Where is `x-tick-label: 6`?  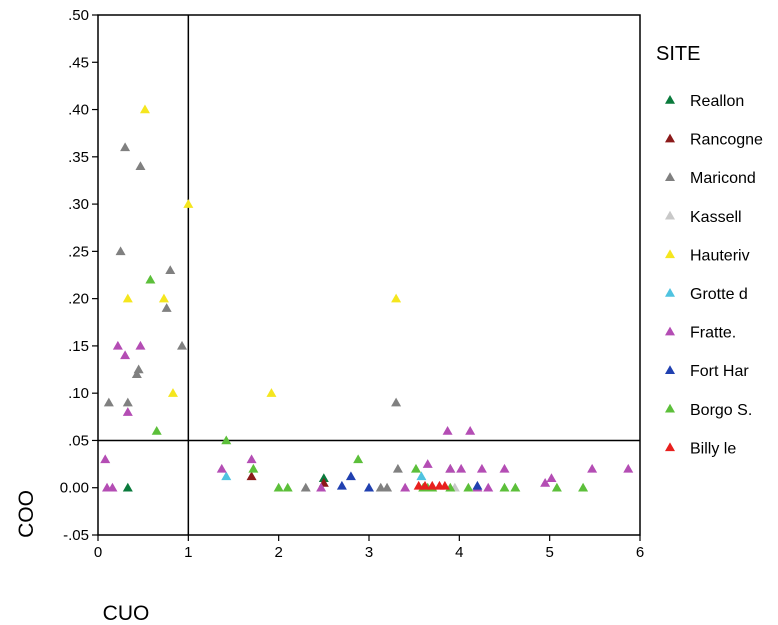
x-tick-label: 6 is located at coordinates (640, 552).